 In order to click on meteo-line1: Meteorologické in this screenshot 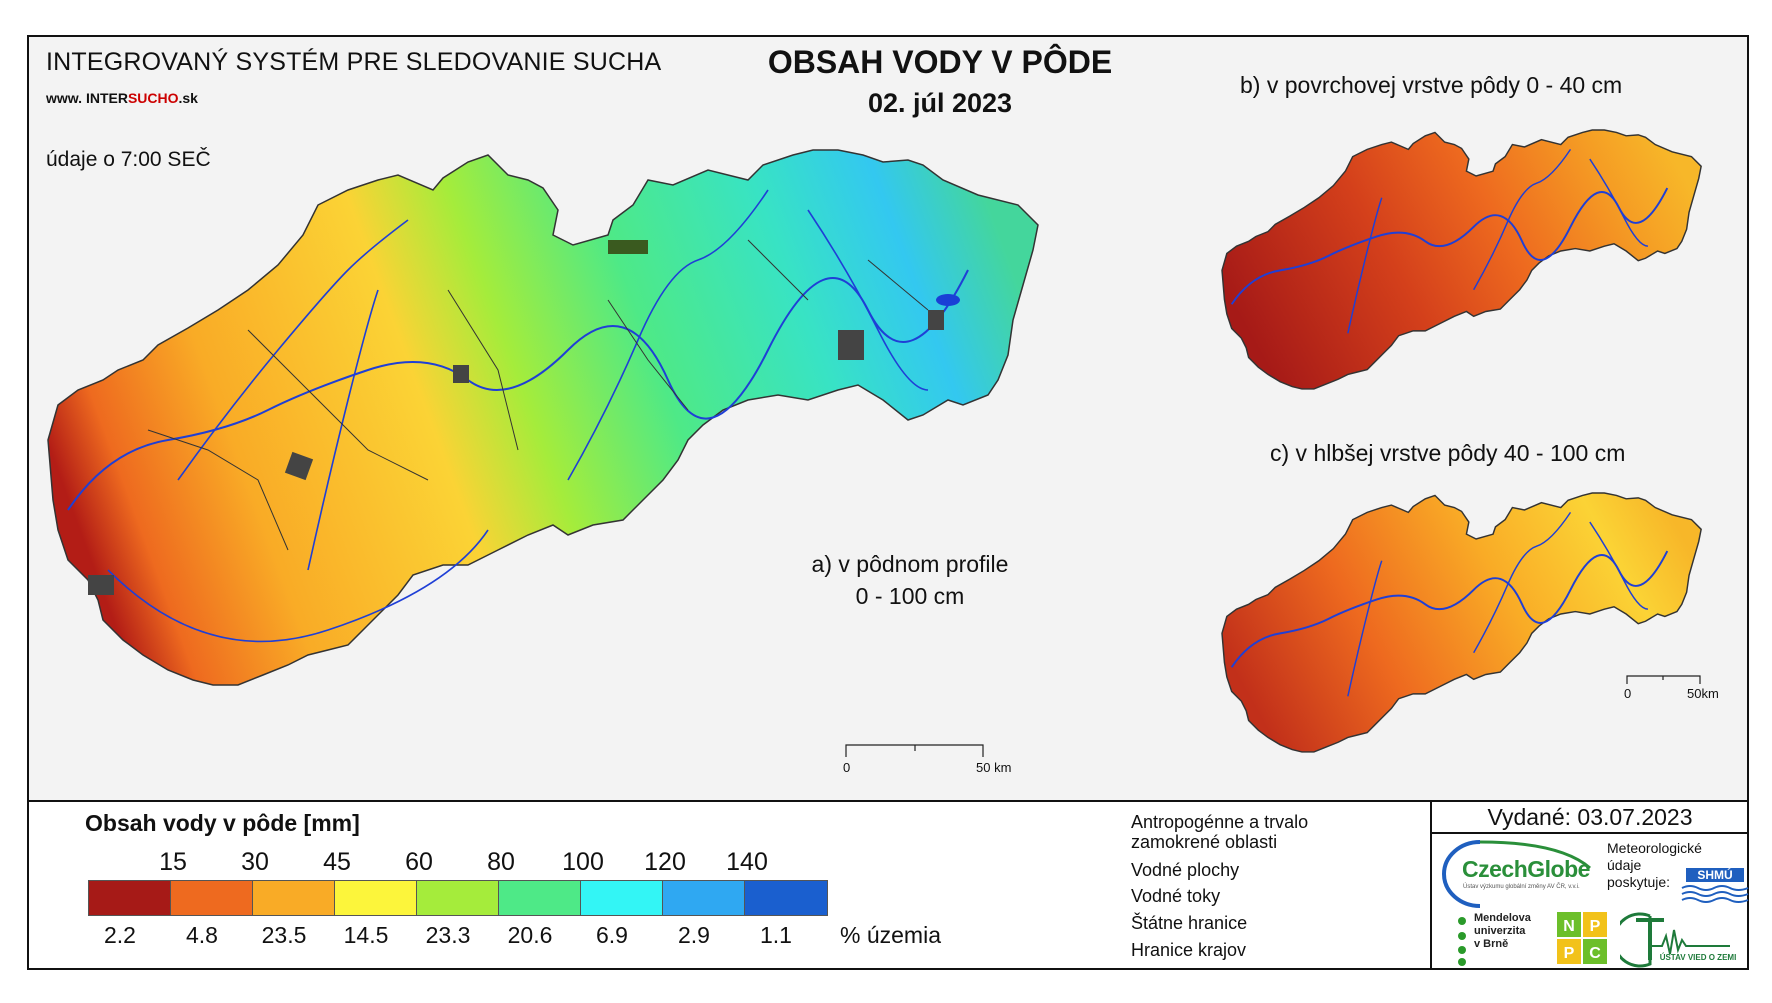, I will do `click(1654, 848)`.